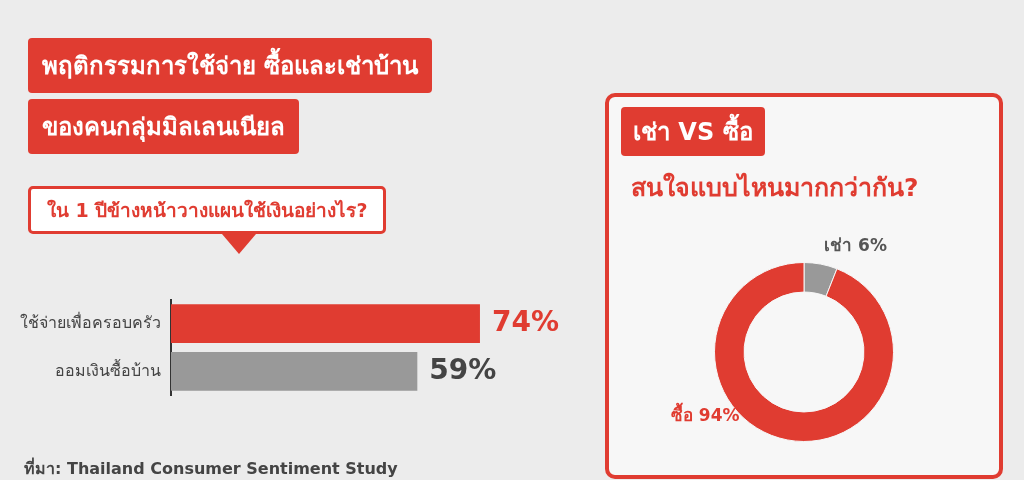  I want to click on data-label: 74%, so click(525, 321).